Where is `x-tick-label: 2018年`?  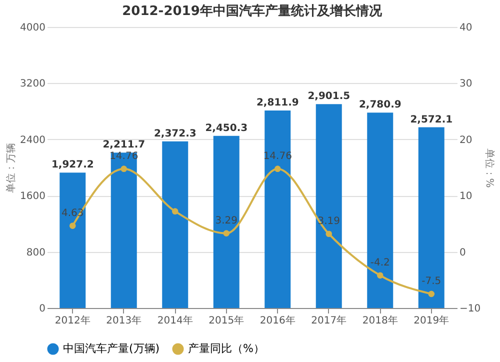
x-tick-label: 2018年 is located at coordinates (380, 320).